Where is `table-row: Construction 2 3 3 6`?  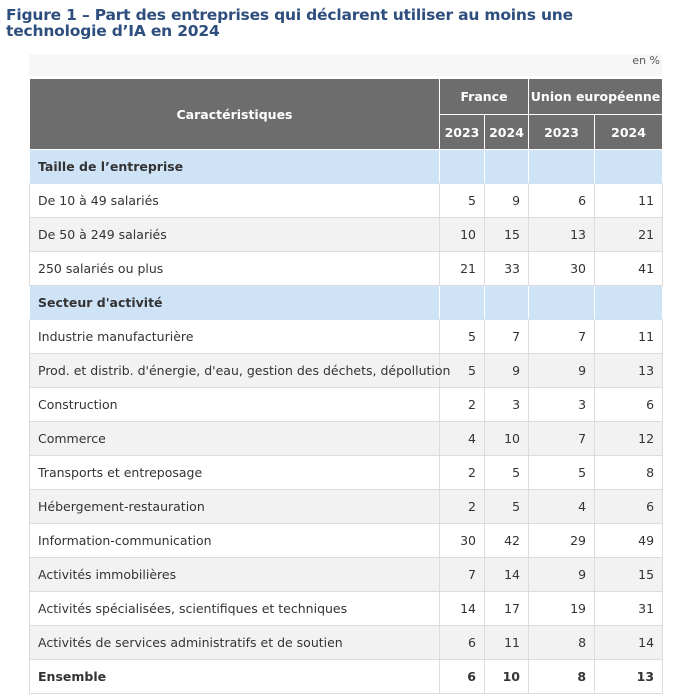 table-row: Construction 2 3 3 6 is located at coordinates (346, 404).